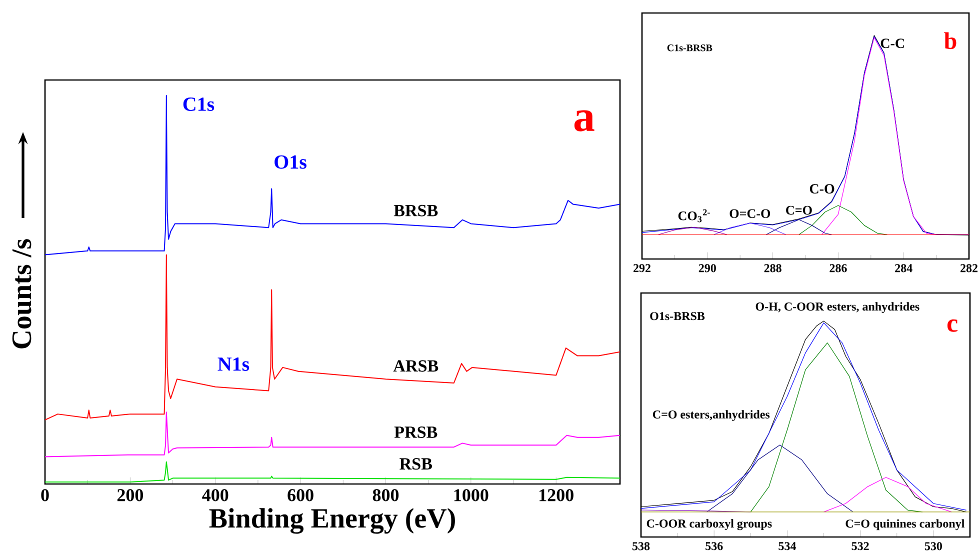  Describe the element at coordinates (787, 546) in the screenshot. I see `x-tick-label: 534` at that location.